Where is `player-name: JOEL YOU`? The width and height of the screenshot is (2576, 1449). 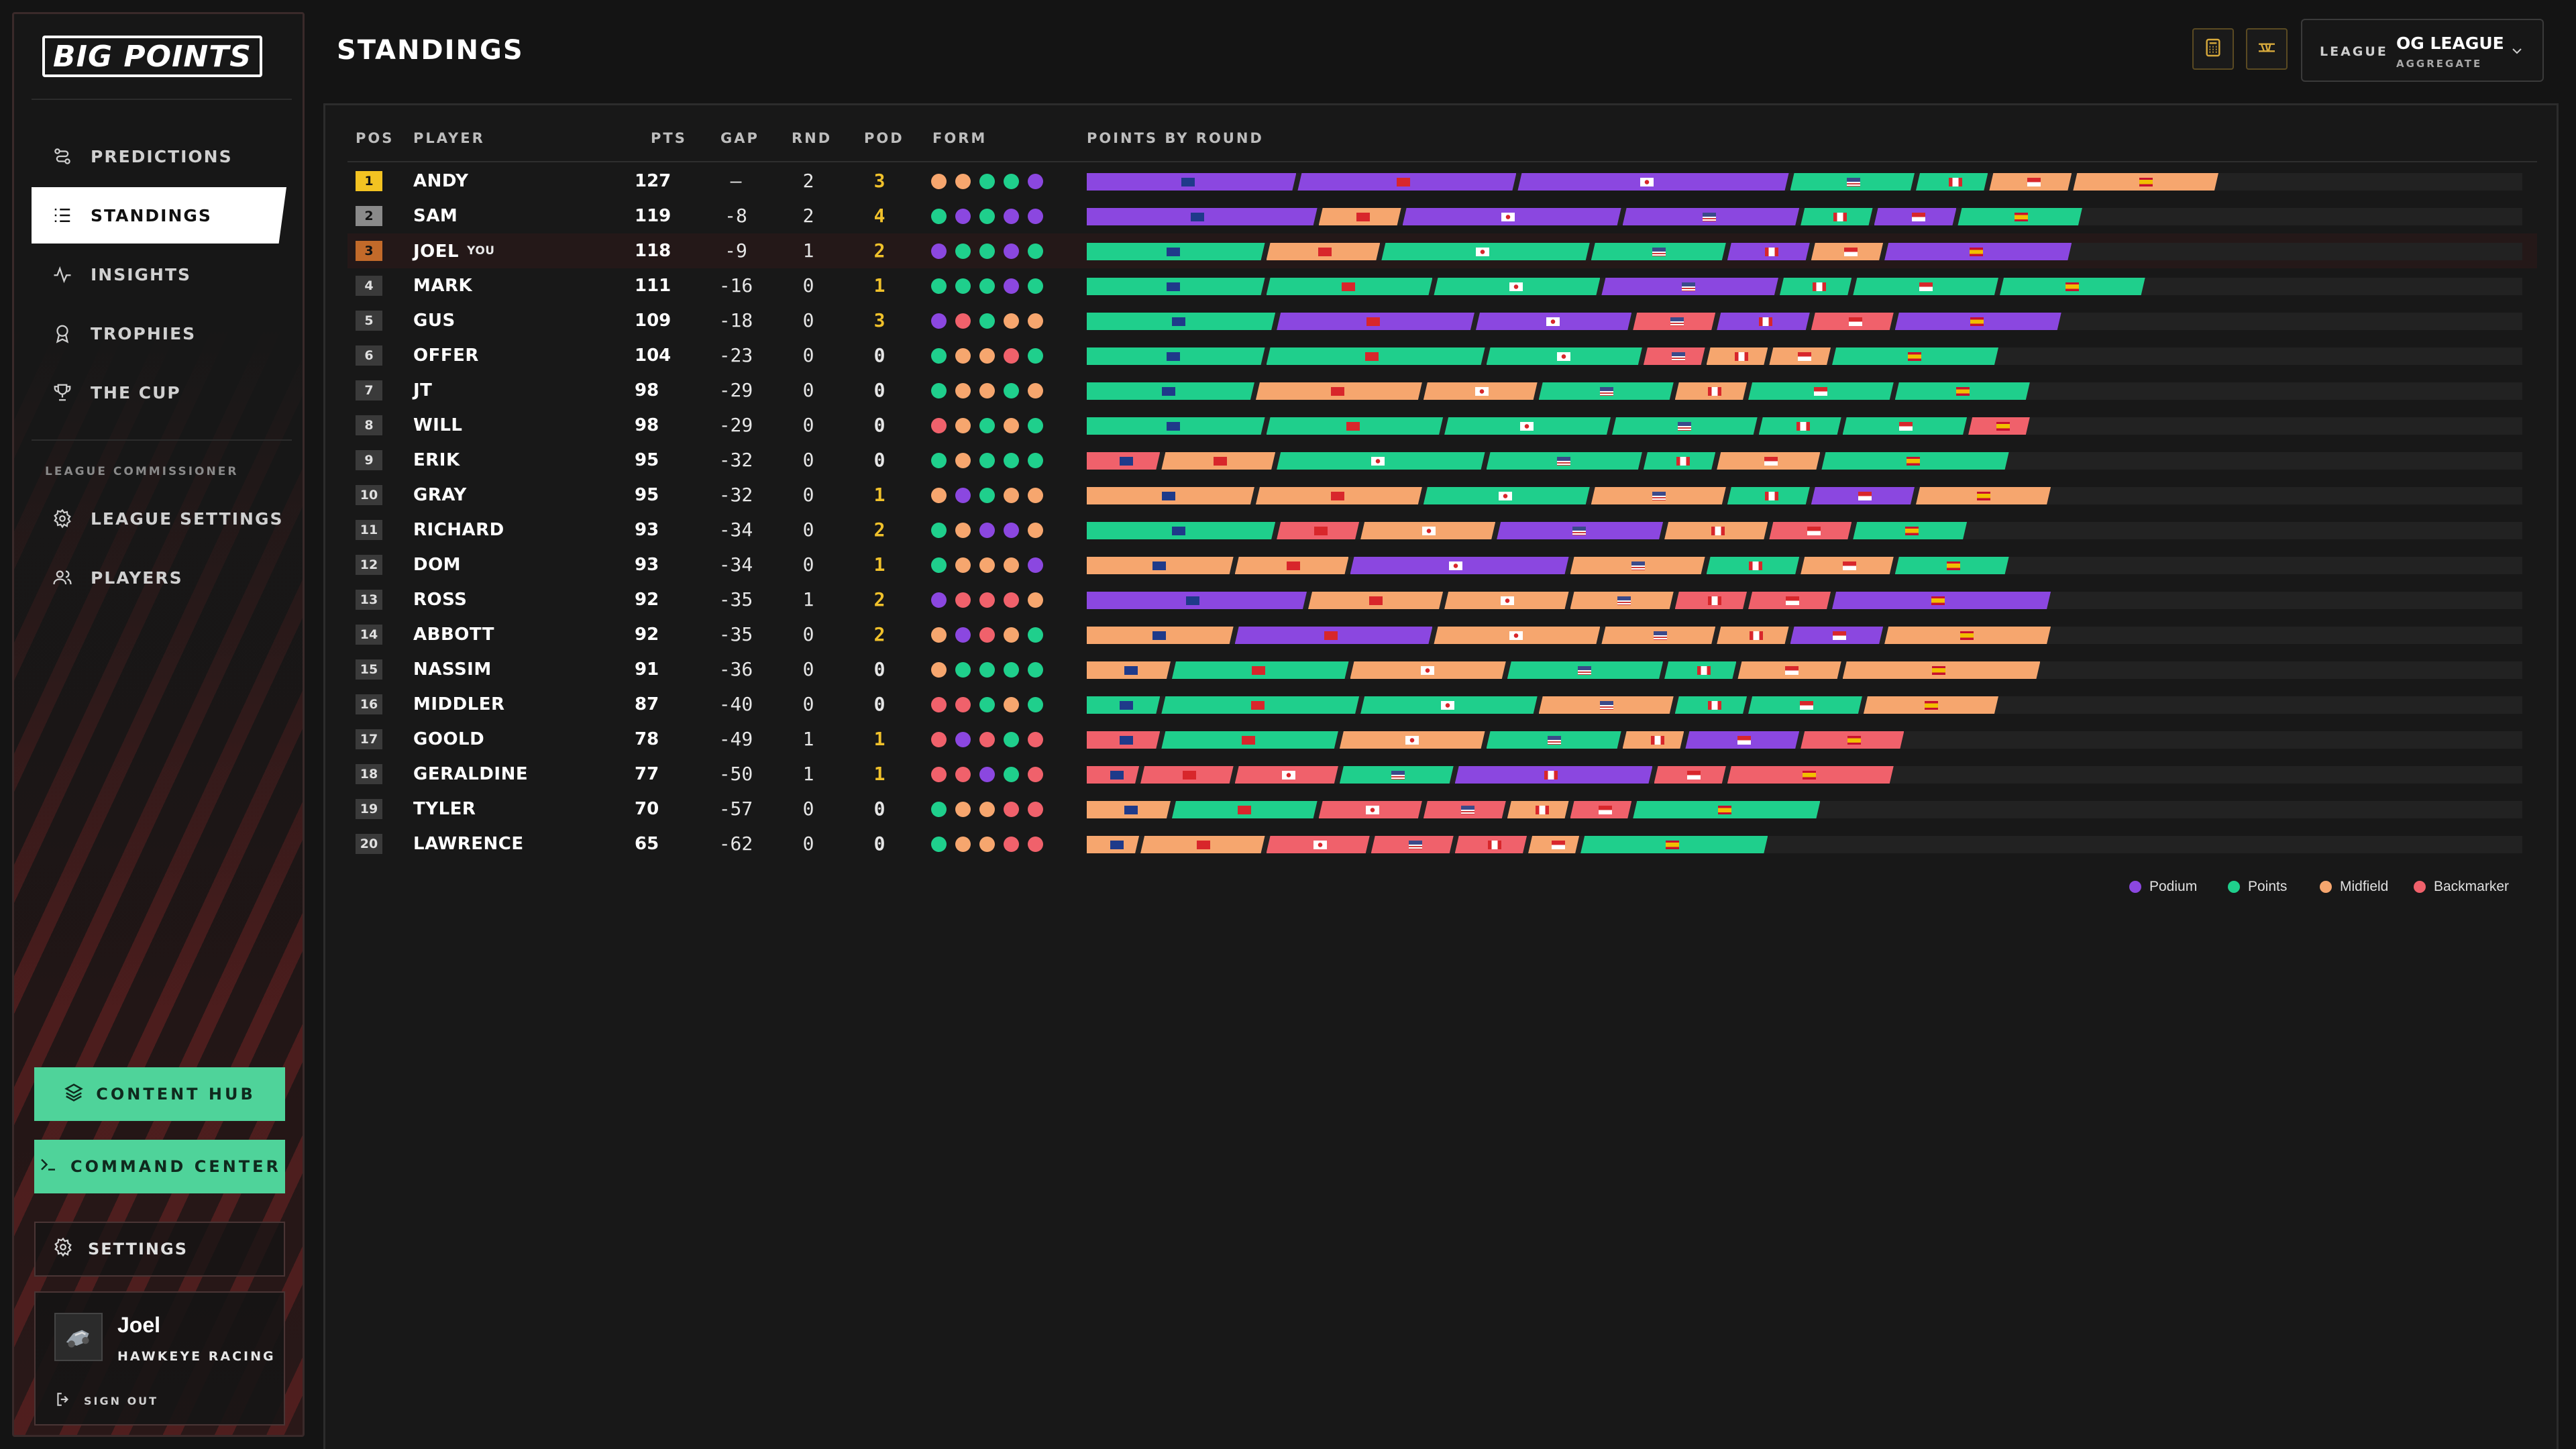 player-name: JOEL YOU is located at coordinates (454, 250).